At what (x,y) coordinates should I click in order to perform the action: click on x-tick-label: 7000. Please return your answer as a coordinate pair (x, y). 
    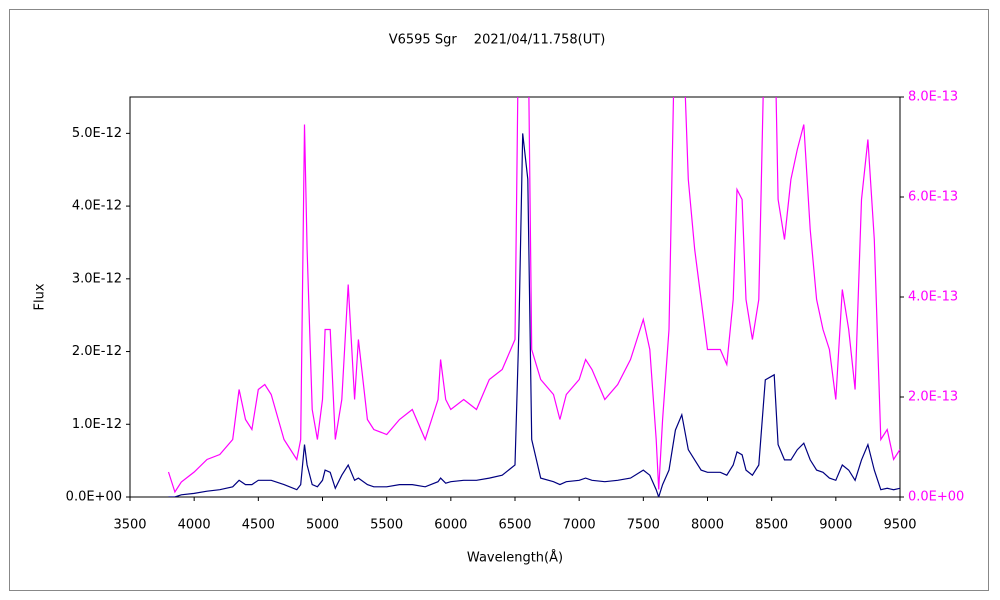
    Looking at the image, I should click on (579, 525).